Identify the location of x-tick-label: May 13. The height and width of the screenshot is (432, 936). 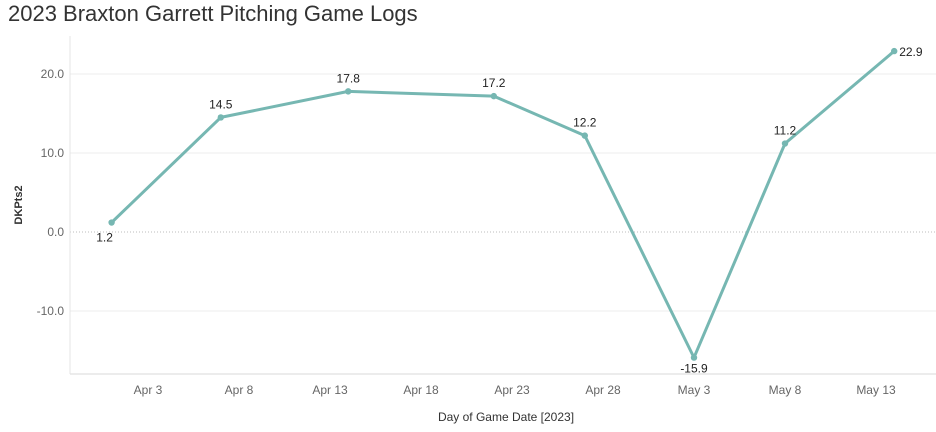
(876, 390).